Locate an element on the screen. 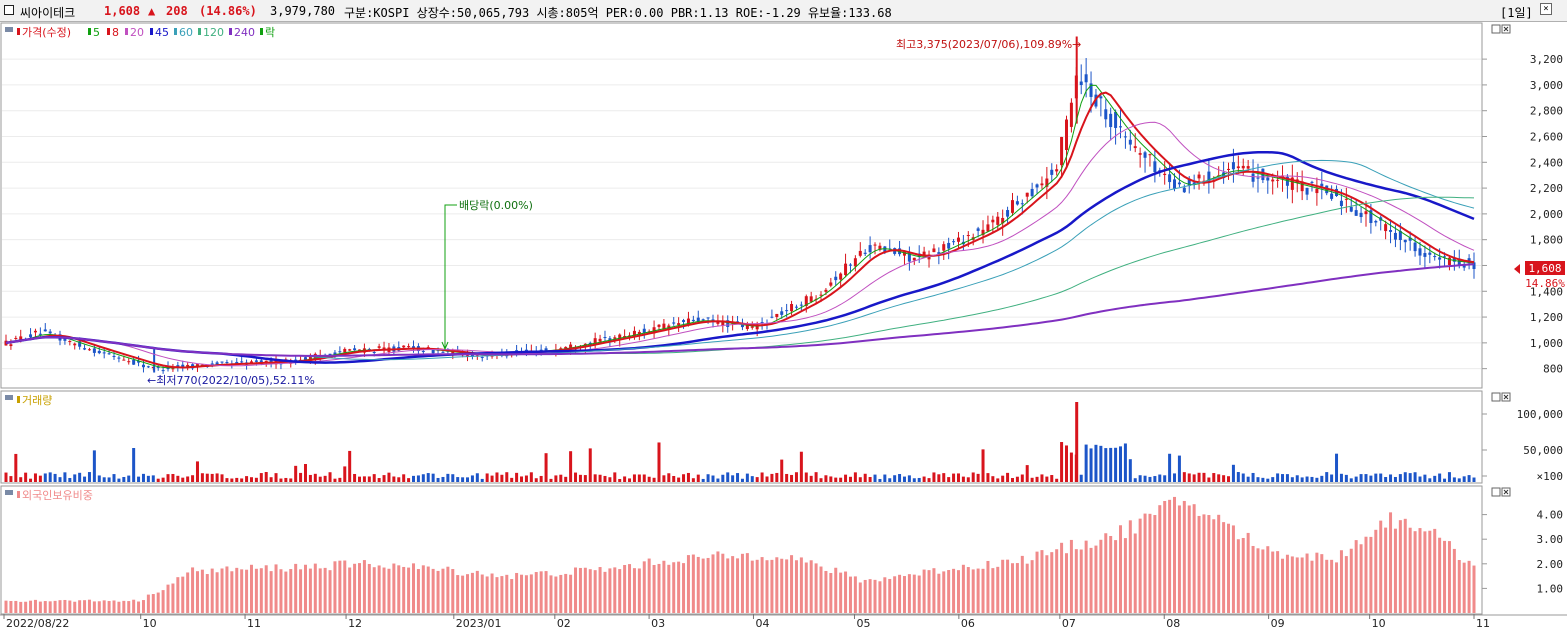 This screenshot has width=1567, height=630. period-selector: [1일] is located at coordinates (1516, 13).